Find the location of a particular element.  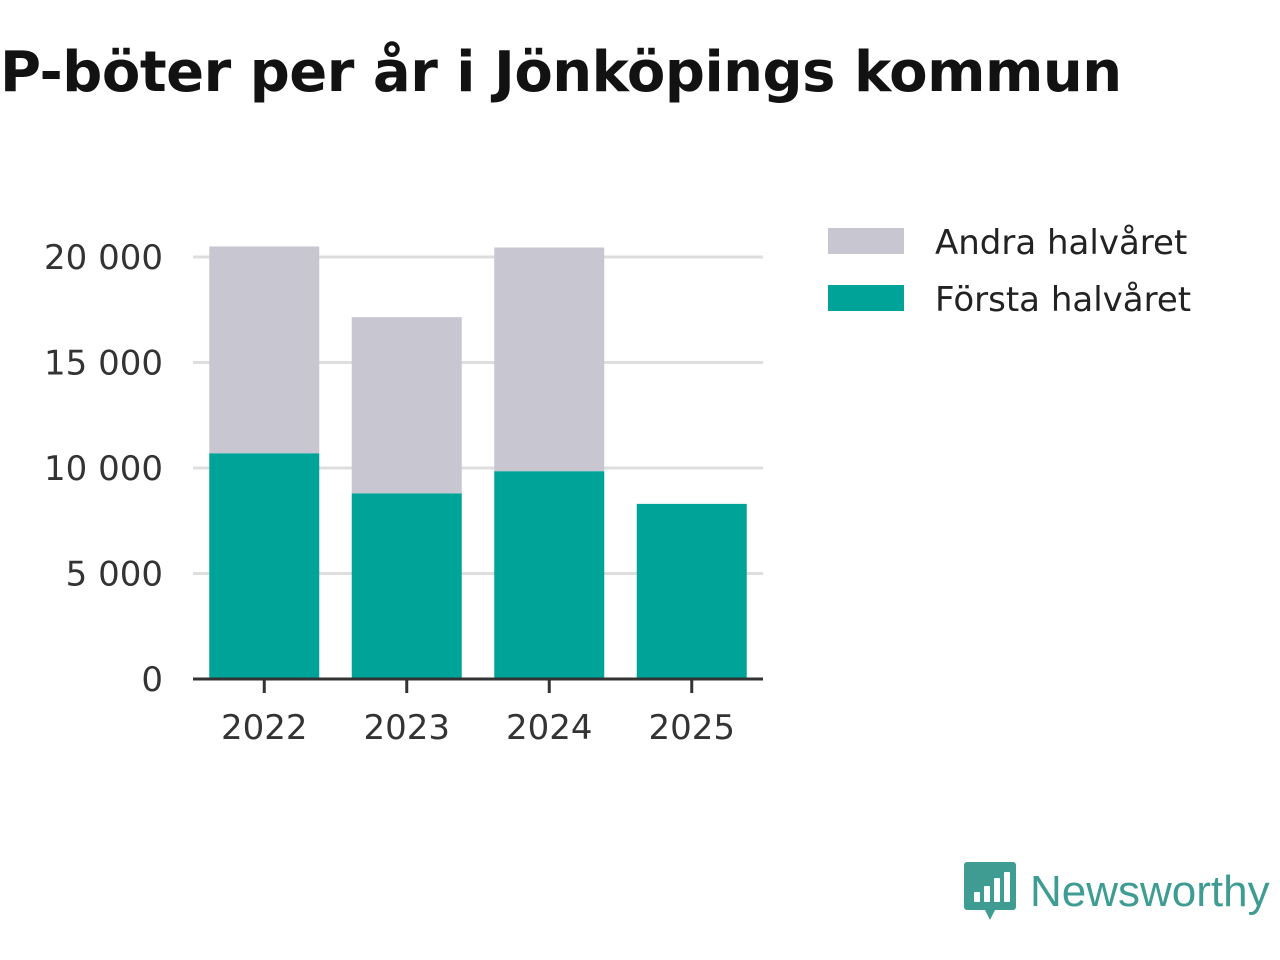

y-tick-label: 15 000 is located at coordinates (103, 364).